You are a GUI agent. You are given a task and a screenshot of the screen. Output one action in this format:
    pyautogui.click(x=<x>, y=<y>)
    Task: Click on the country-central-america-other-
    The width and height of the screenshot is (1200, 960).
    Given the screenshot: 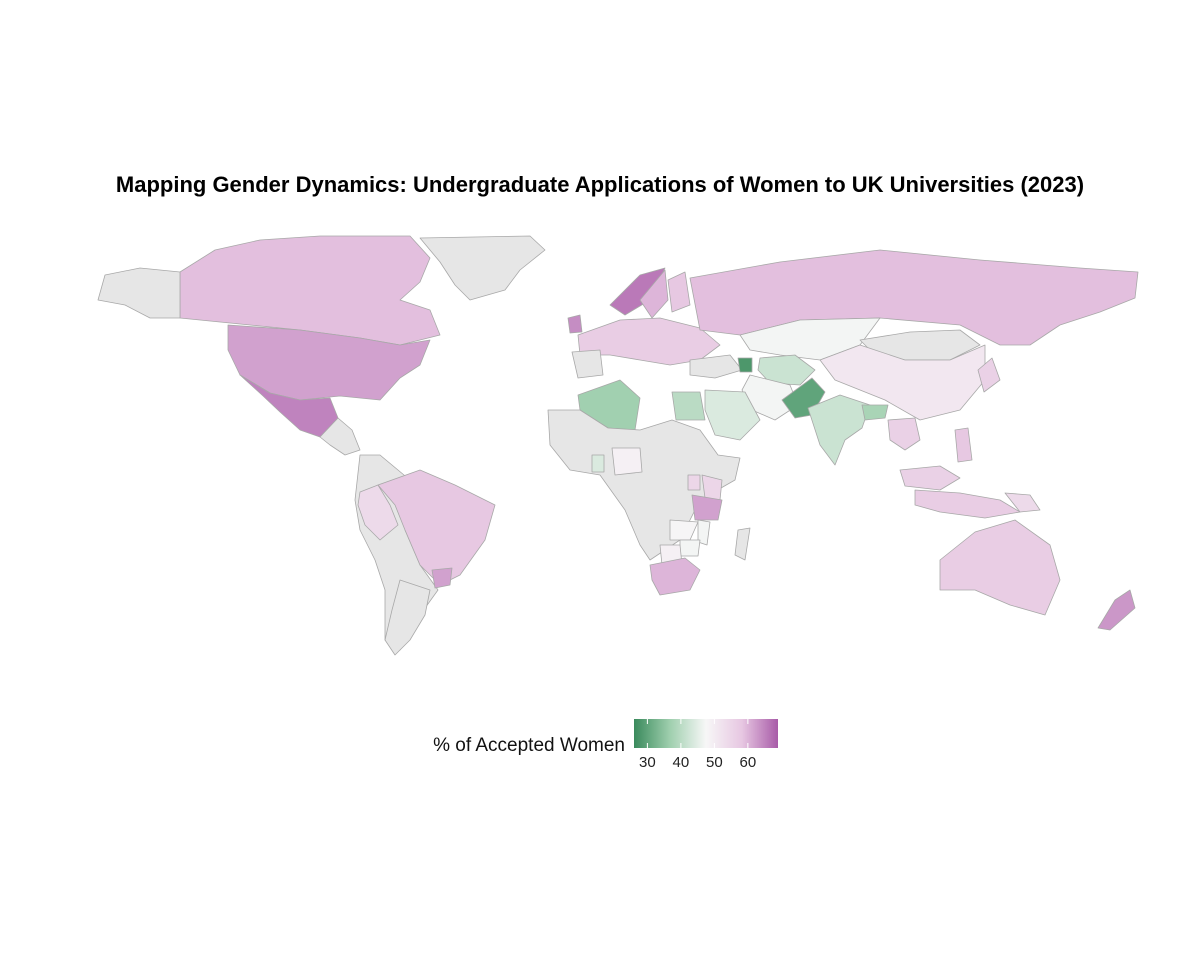 What is the action you would take?
    pyautogui.click(x=340, y=436)
    